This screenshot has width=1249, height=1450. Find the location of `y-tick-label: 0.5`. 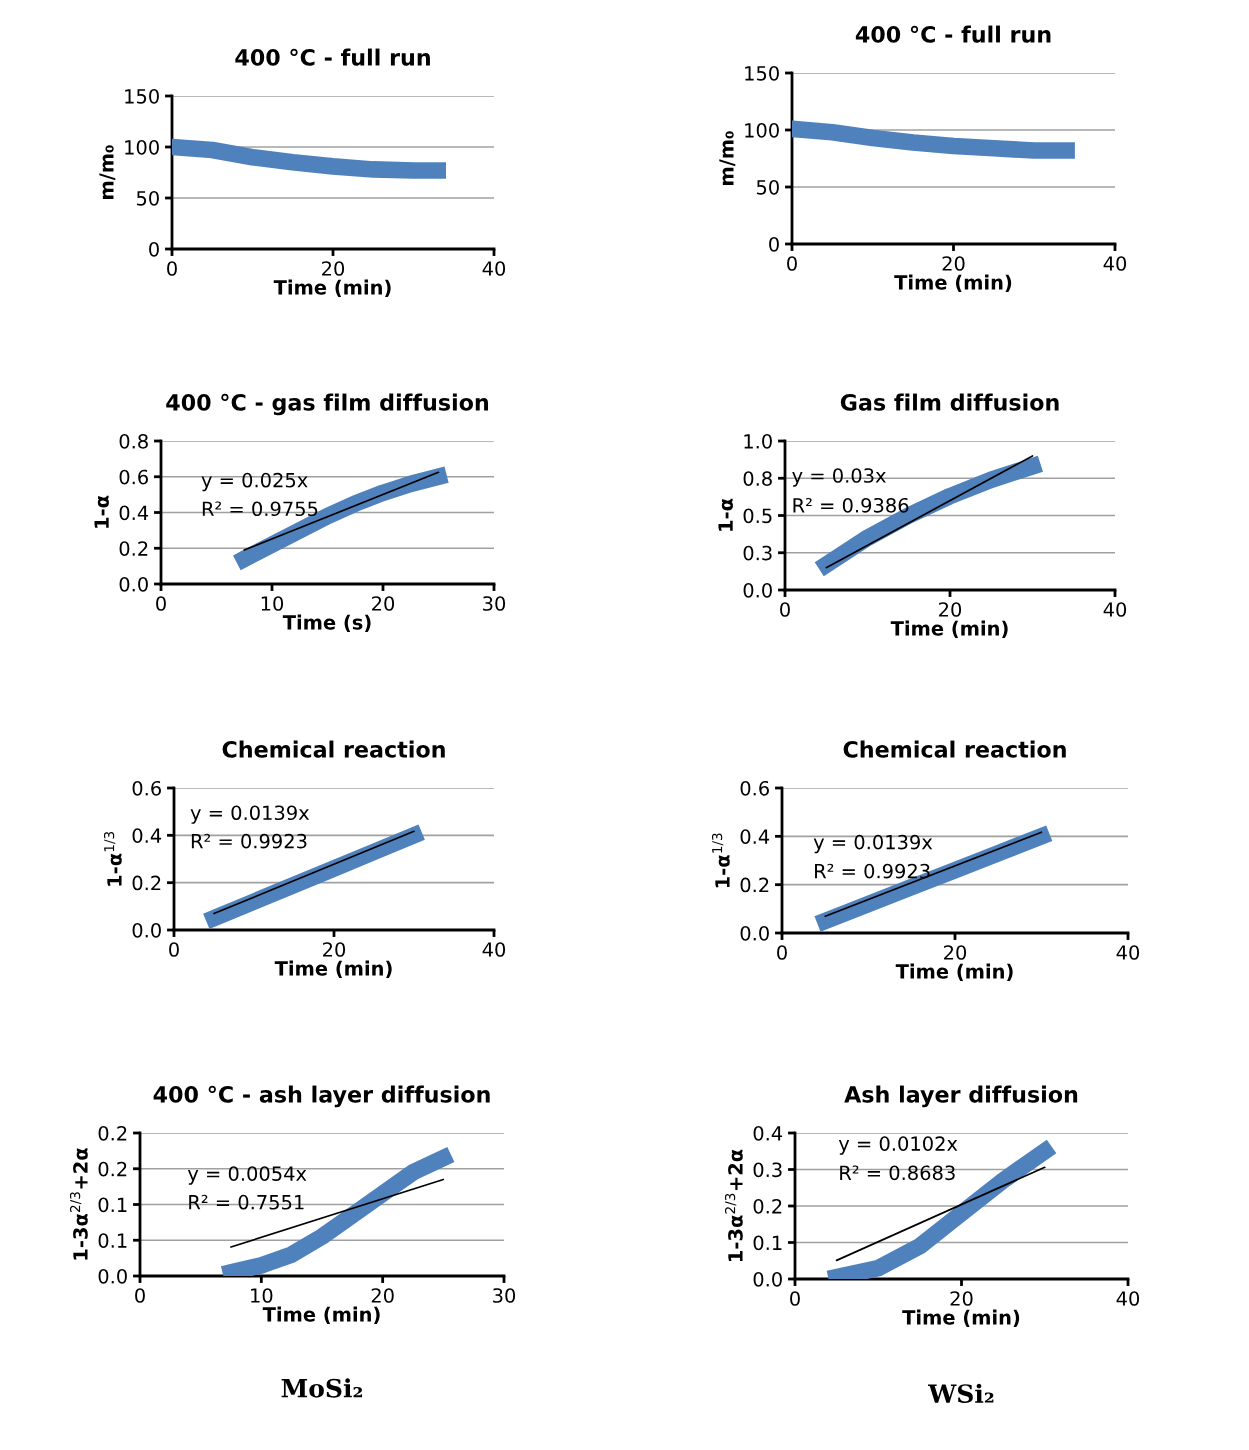

y-tick-label: 0.5 is located at coordinates (757, 516).